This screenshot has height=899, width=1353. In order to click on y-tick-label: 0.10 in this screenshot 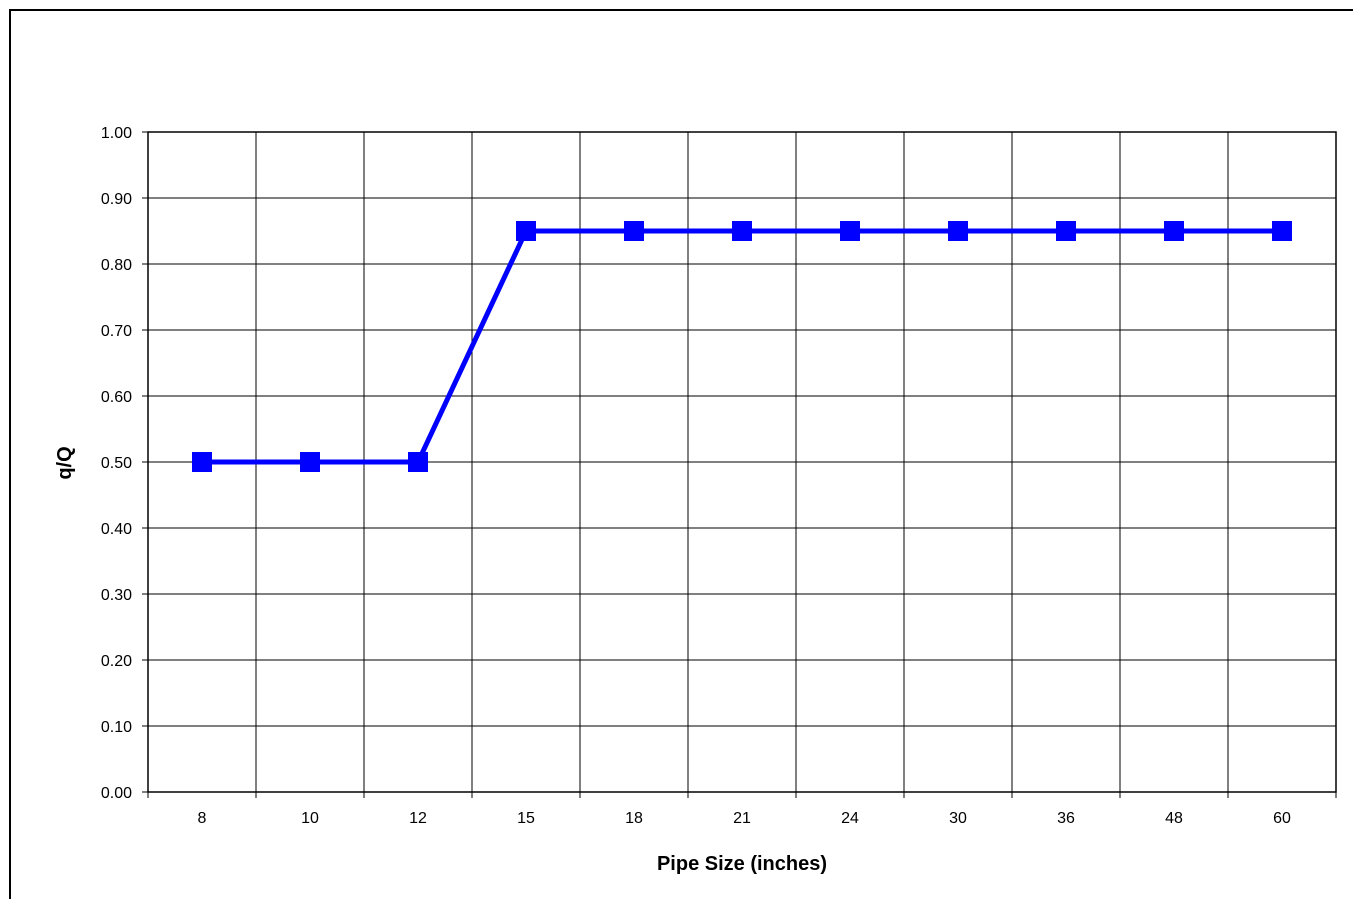, I will do `click(116, 727)`.